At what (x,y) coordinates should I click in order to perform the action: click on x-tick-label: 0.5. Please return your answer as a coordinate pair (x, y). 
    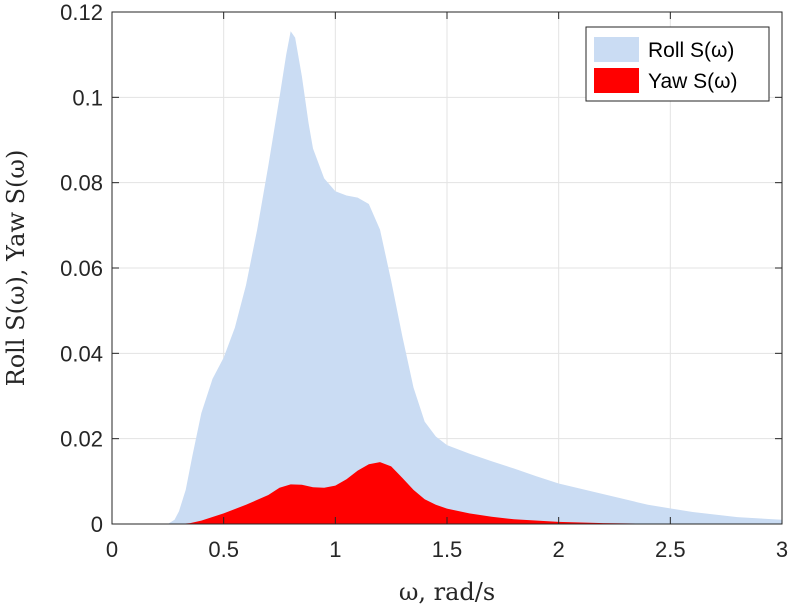
    Looking at the image, I should click on (223, 549).